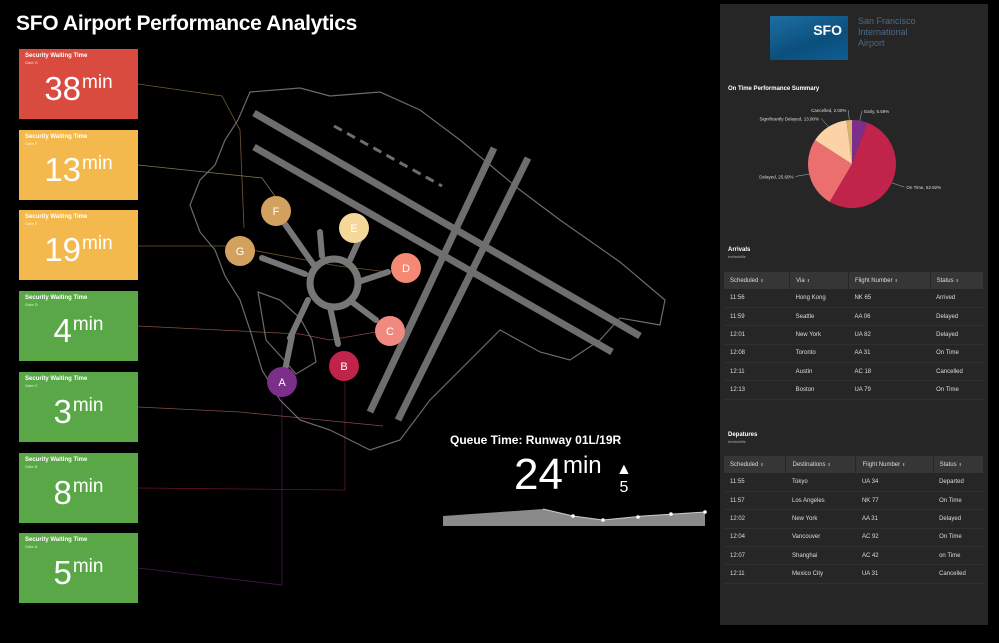 The height and width of the screenshot is (643, 999). I want to click on security-wait-card: Security Waiting Time Gate C 3min, so click(78, 407).